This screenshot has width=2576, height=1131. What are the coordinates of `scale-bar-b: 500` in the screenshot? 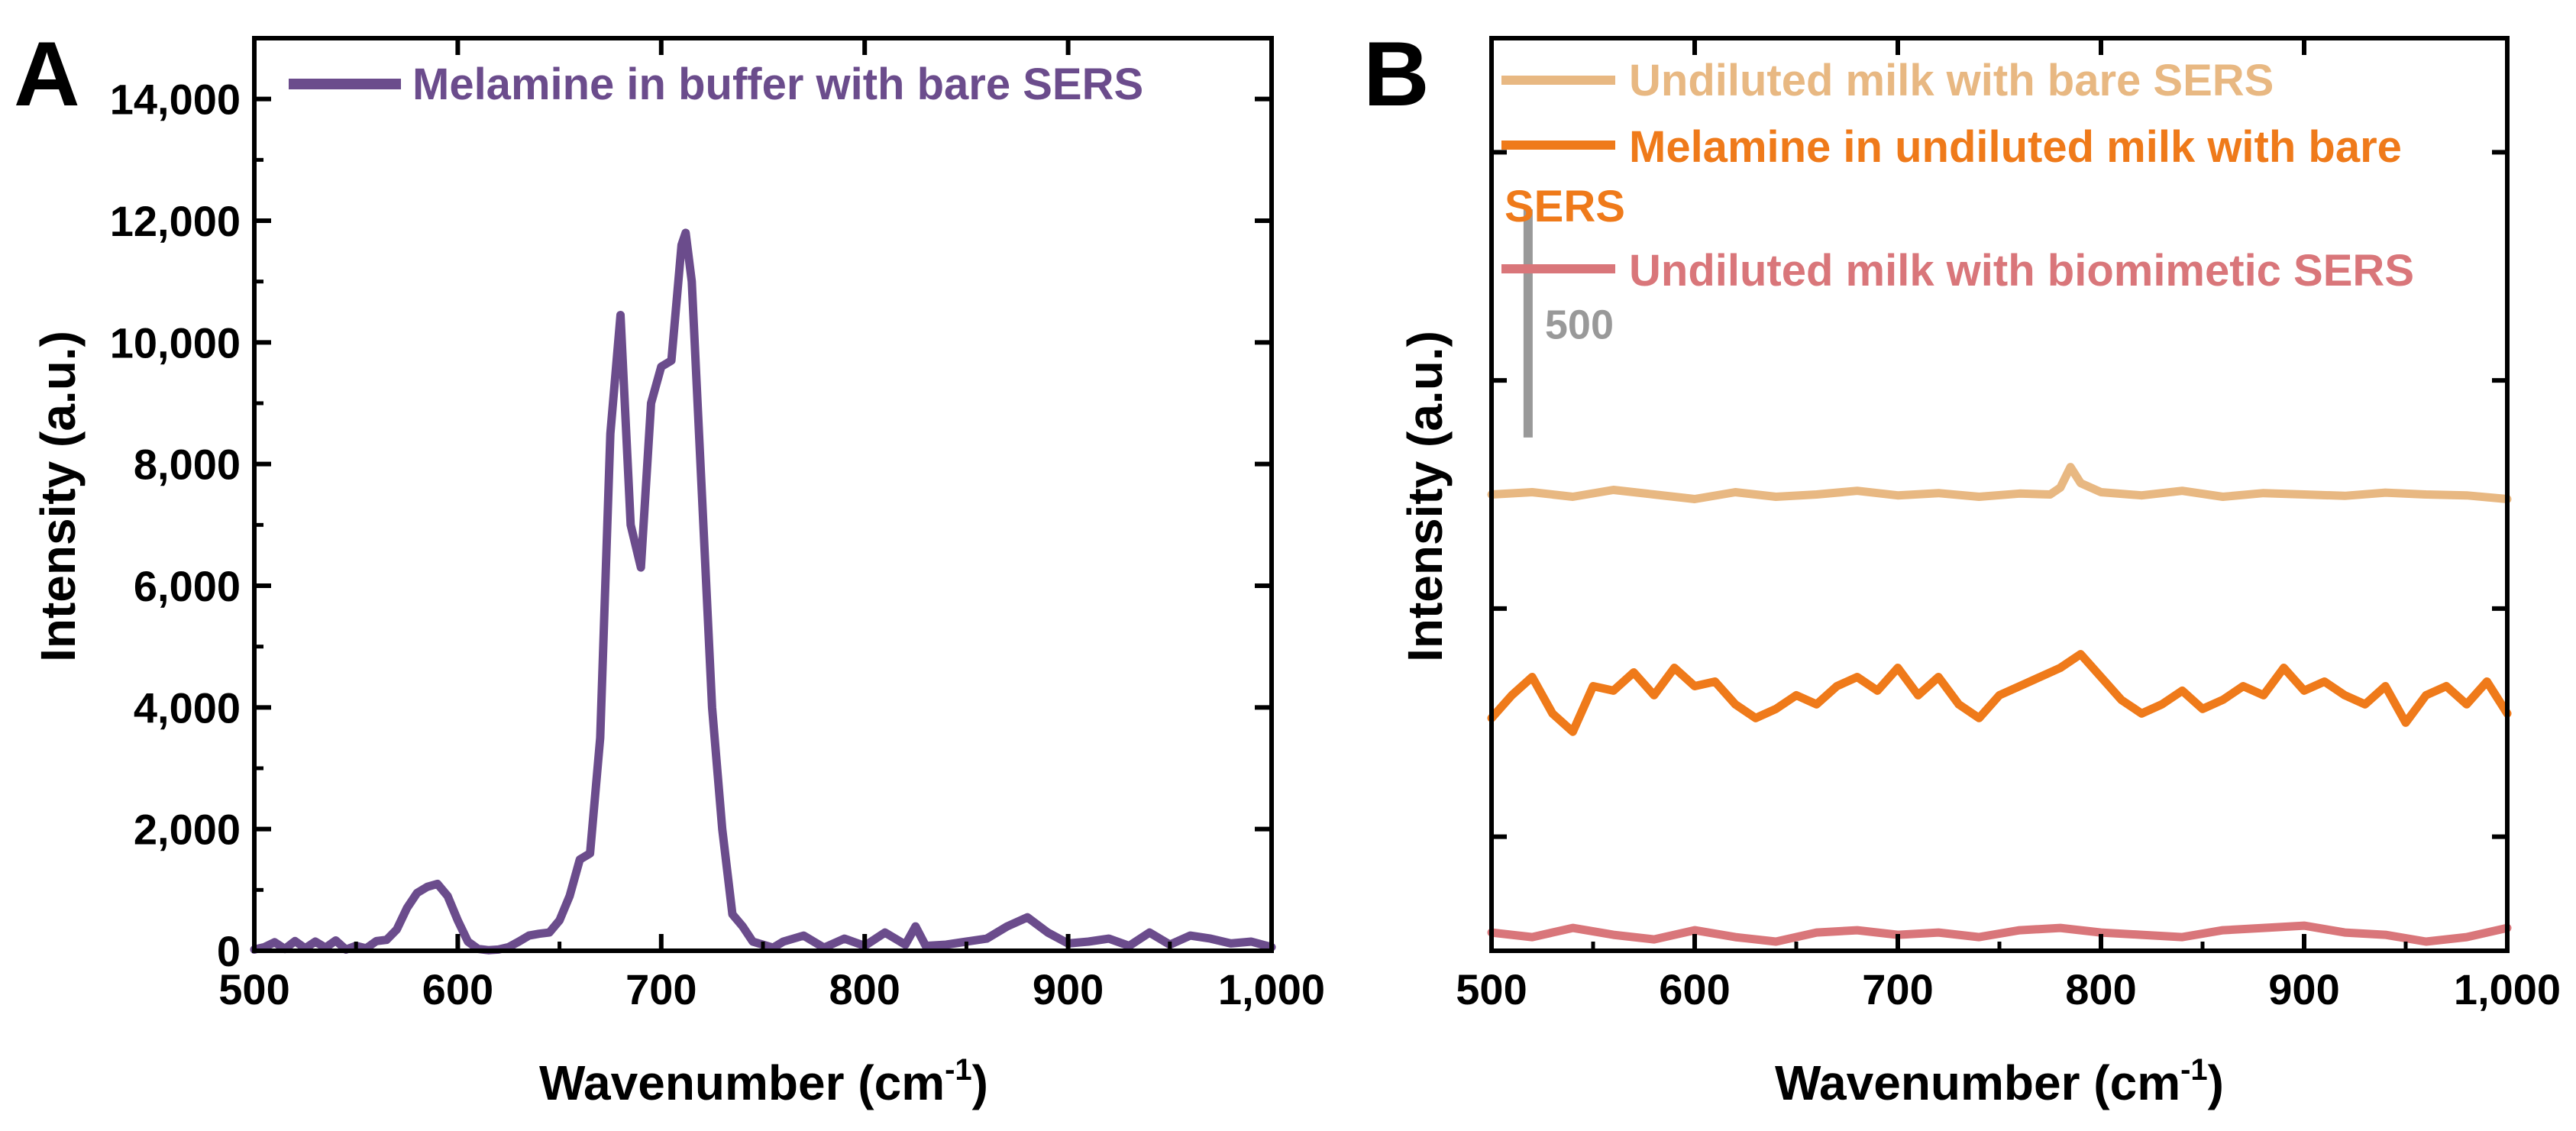 It's located at (1568, 323).